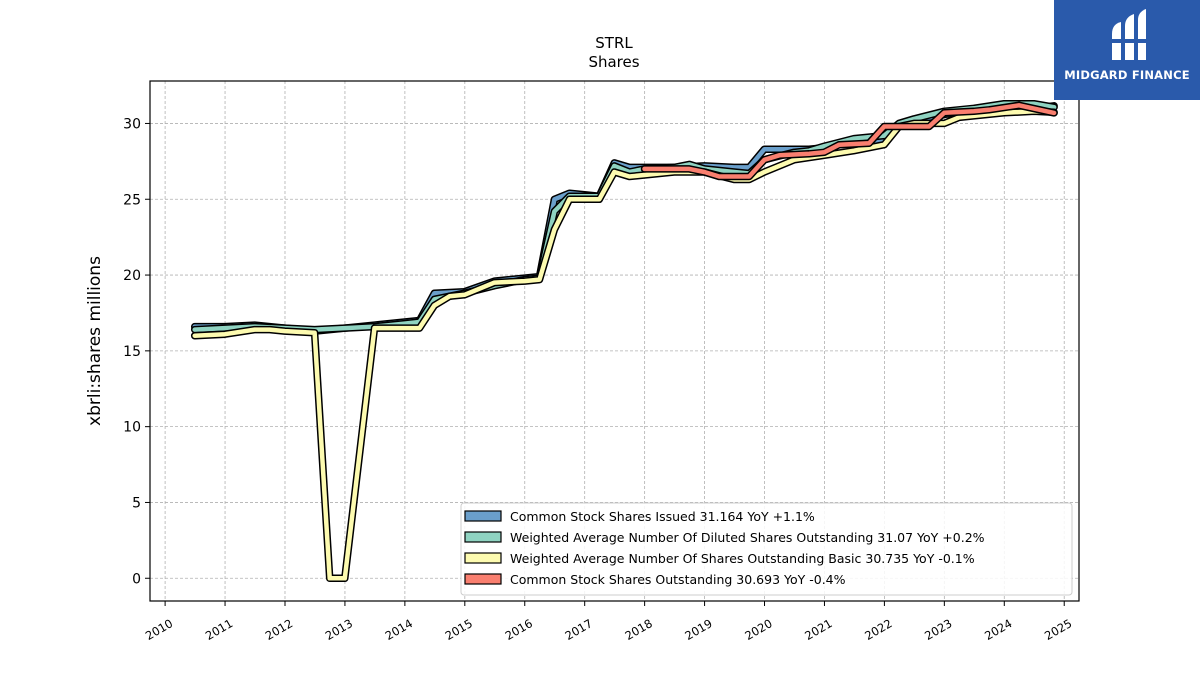  I want to click on chart-subtitle: Shares, so click(613, 62).